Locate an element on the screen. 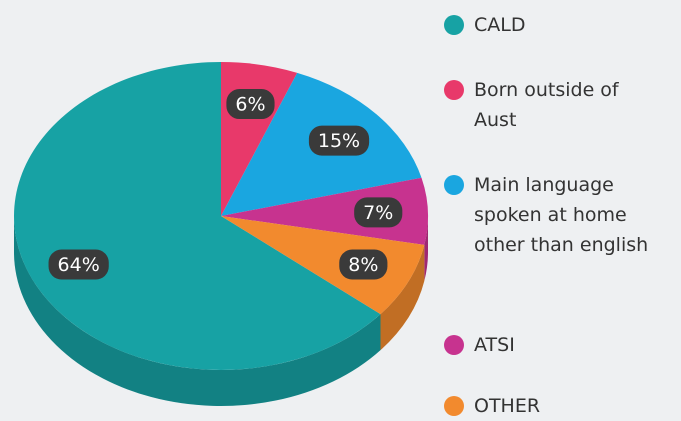 Image resolution: width=681 pixels, height=421 pixels. data-label-text: 6% is located at coordinates (250, 105).